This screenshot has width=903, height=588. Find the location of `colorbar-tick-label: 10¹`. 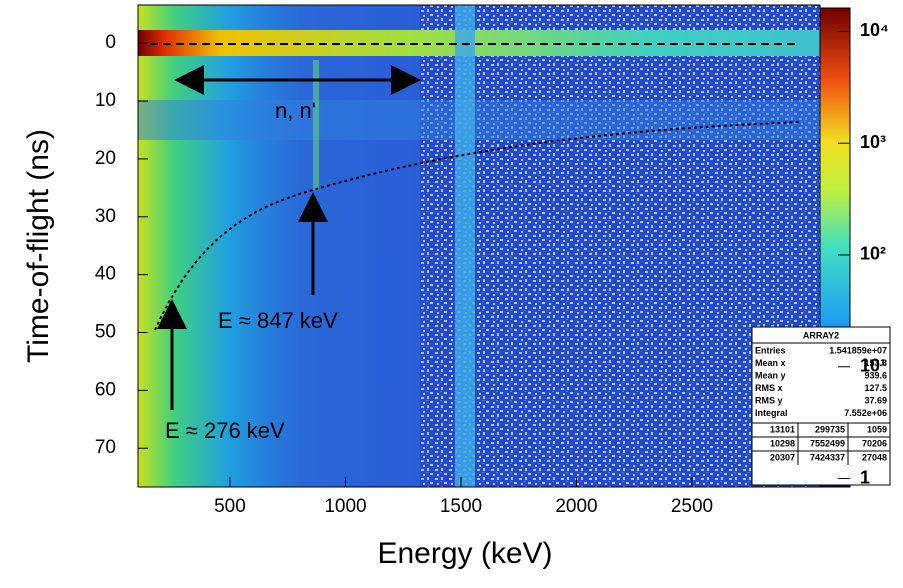

colorbar-tick-label: 10¹ is located at coordinates (873, 366).